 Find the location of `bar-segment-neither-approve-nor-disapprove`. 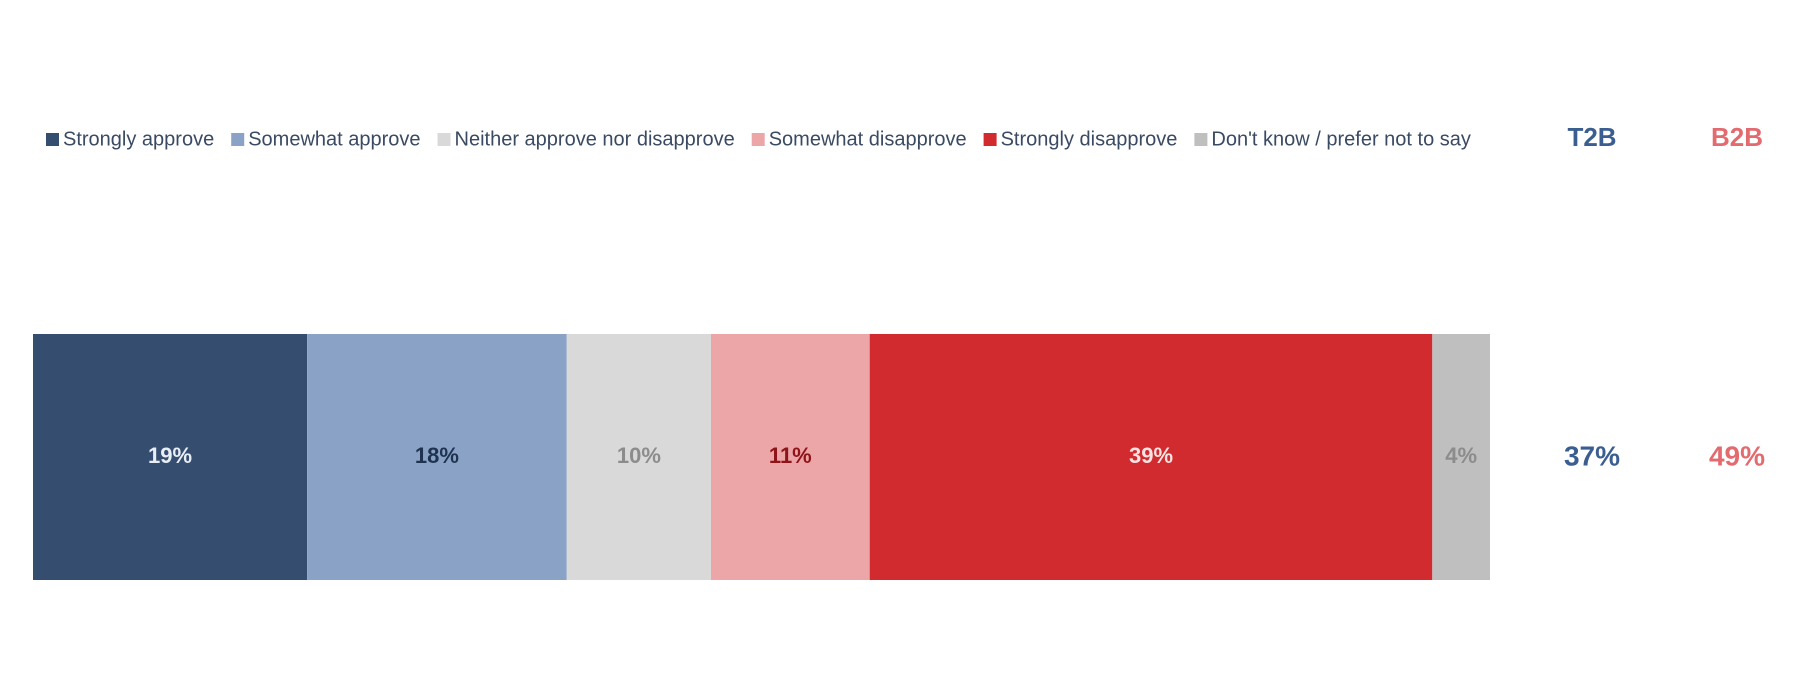

bar-segment-neither-approve-nor-disapprove is located at coordinates (639, 457).